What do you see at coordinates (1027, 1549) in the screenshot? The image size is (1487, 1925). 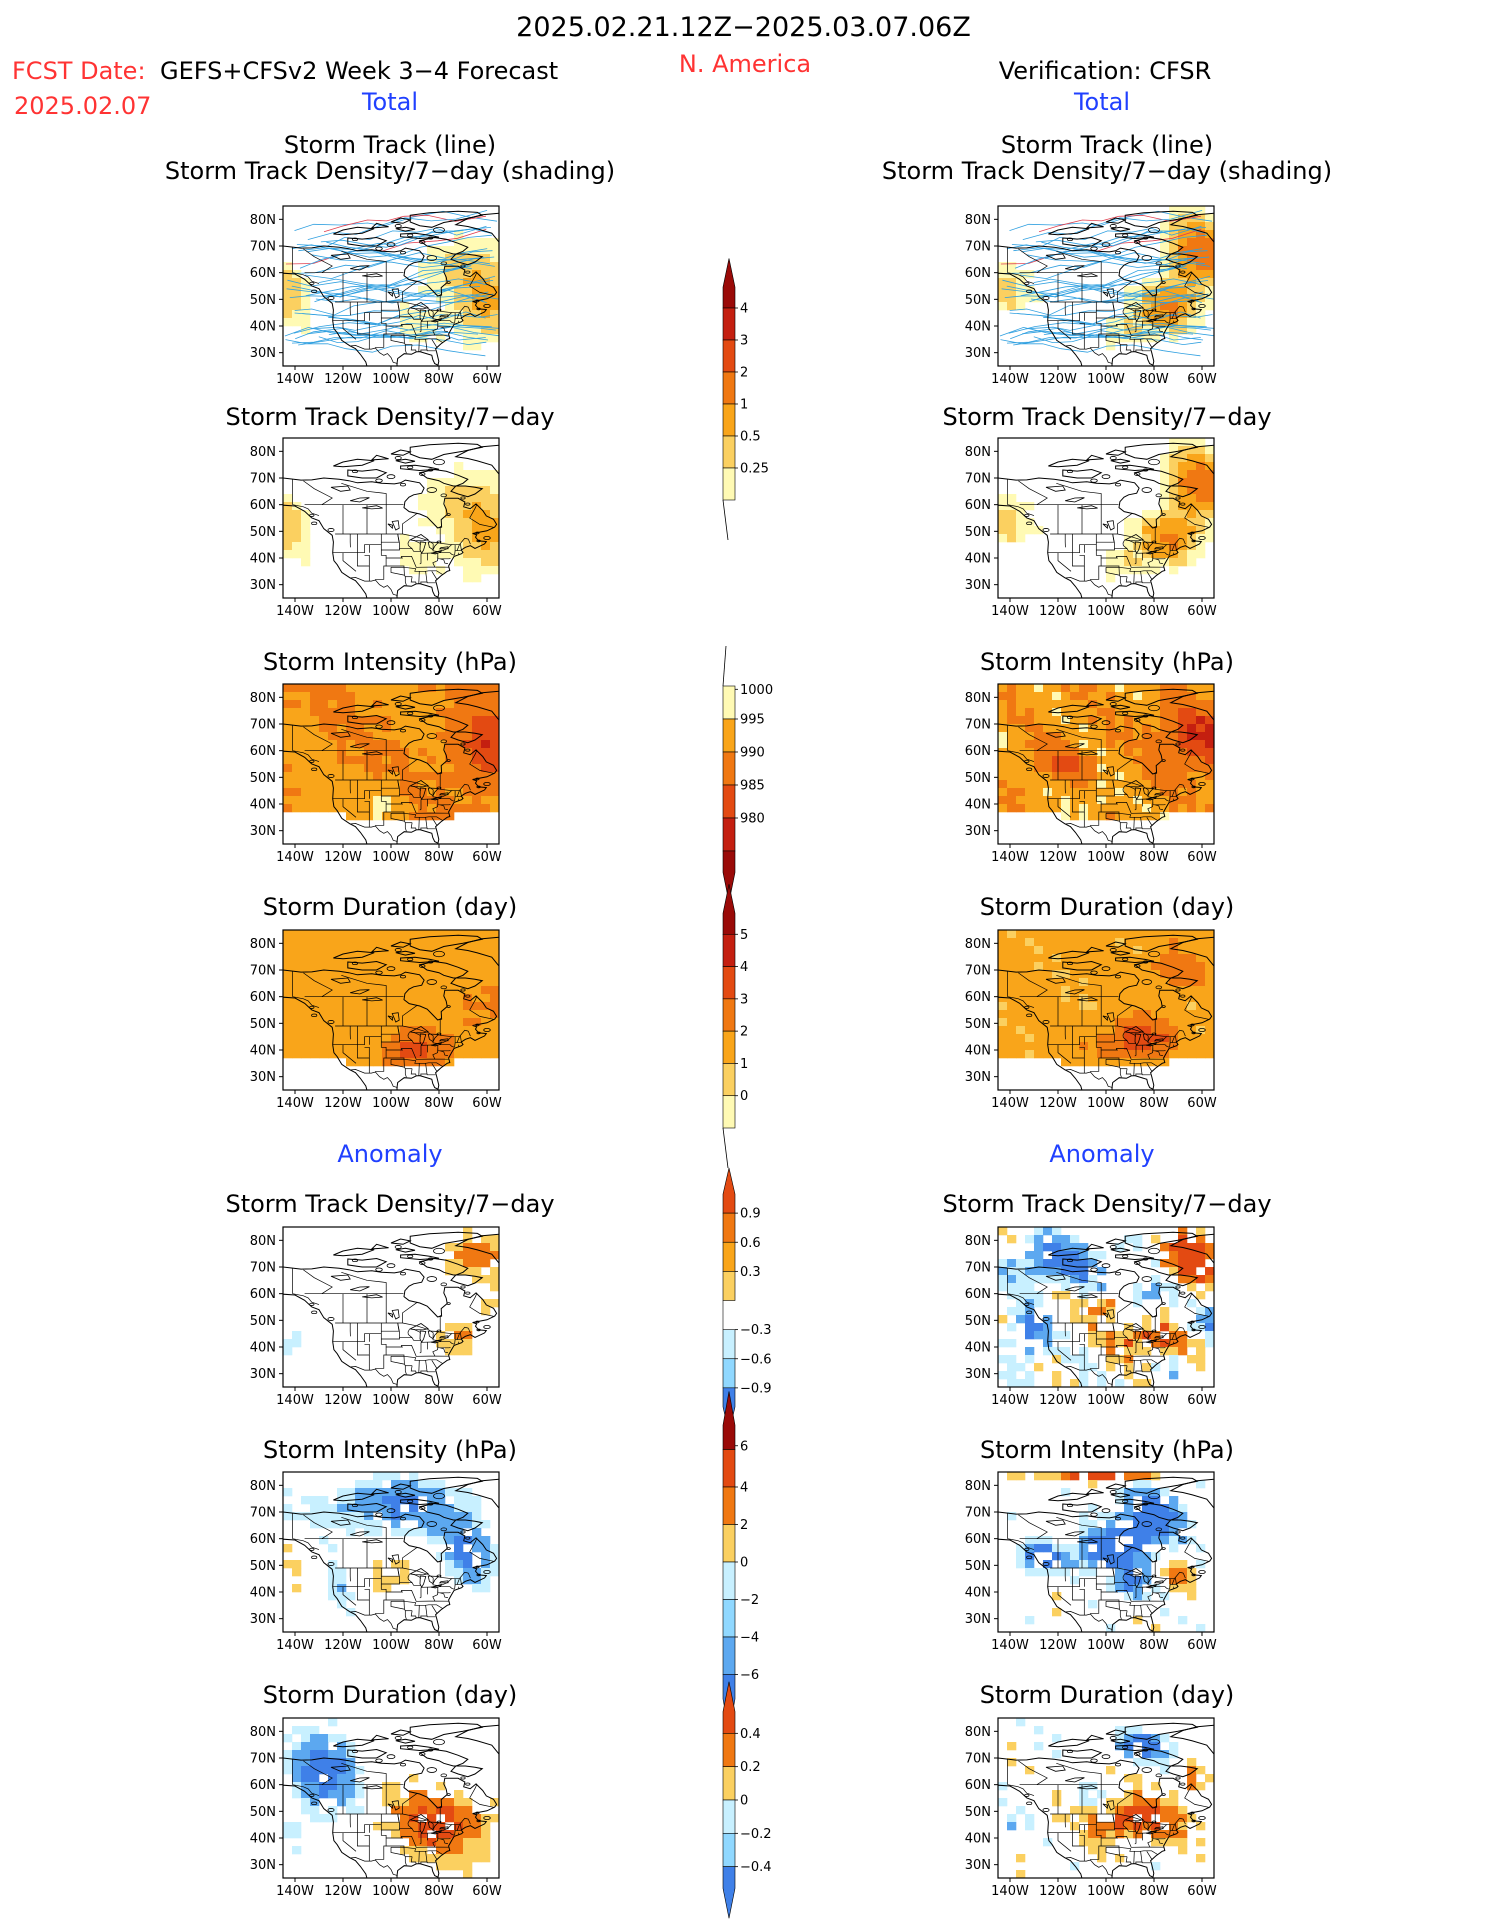 I see `panel-cfsr-intensity-anomaly-island` at bounding box center [1027, 1549].